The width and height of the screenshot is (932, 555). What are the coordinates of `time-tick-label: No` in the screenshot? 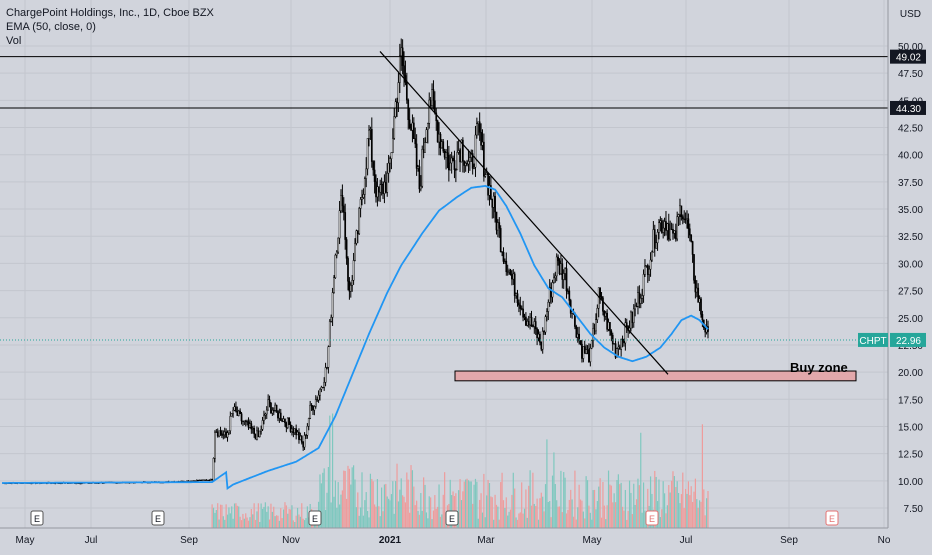 It's located at (884, 540).